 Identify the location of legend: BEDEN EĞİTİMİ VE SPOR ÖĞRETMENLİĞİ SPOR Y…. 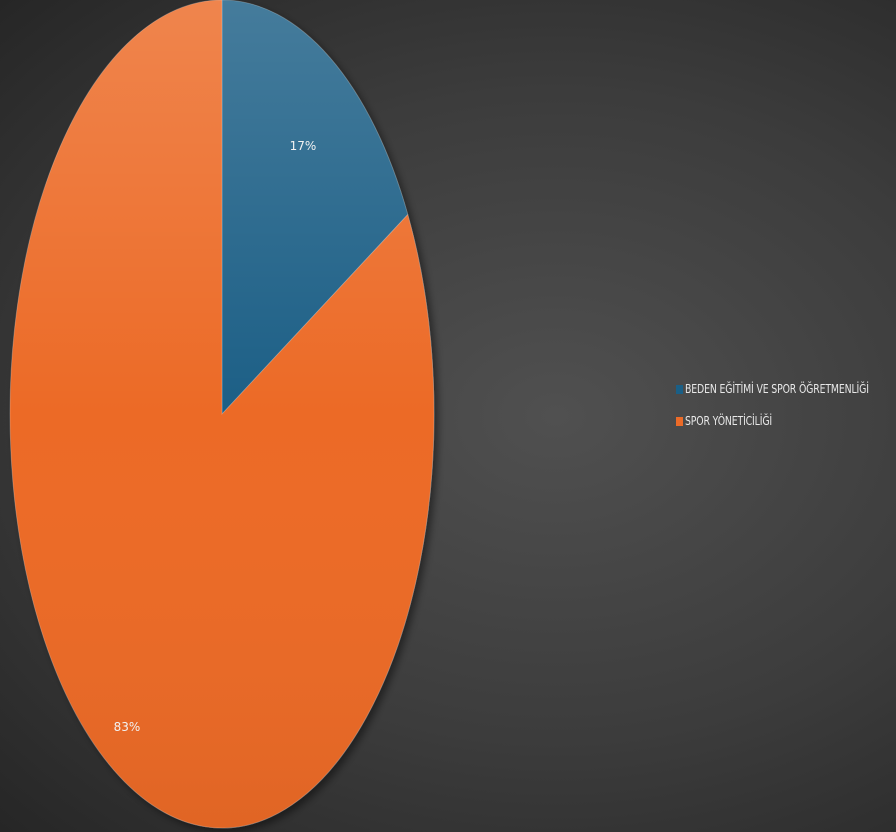
(786, 412).